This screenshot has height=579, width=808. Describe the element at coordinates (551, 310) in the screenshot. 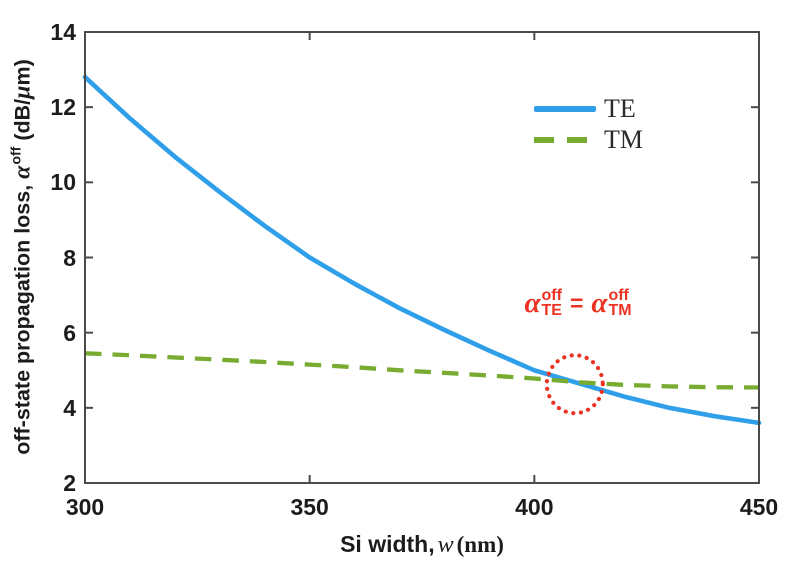

I see `annotation-subscript-te: TE` at that location.